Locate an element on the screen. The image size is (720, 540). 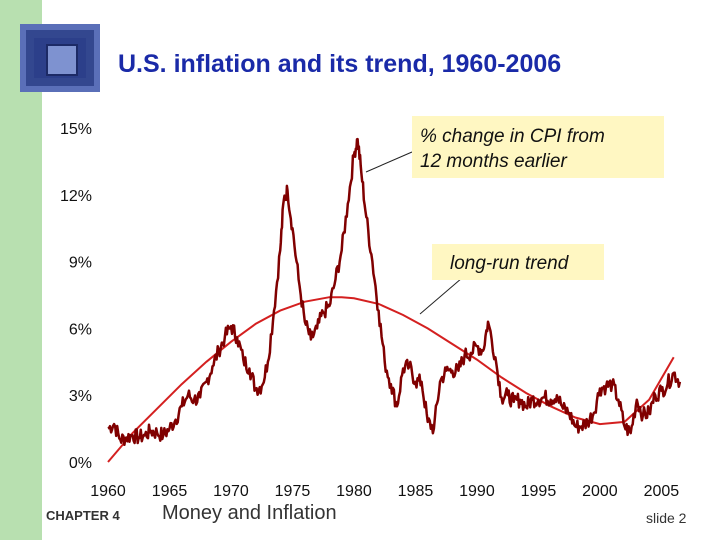
slide-decoration-image is located at coordinates (60, 58).